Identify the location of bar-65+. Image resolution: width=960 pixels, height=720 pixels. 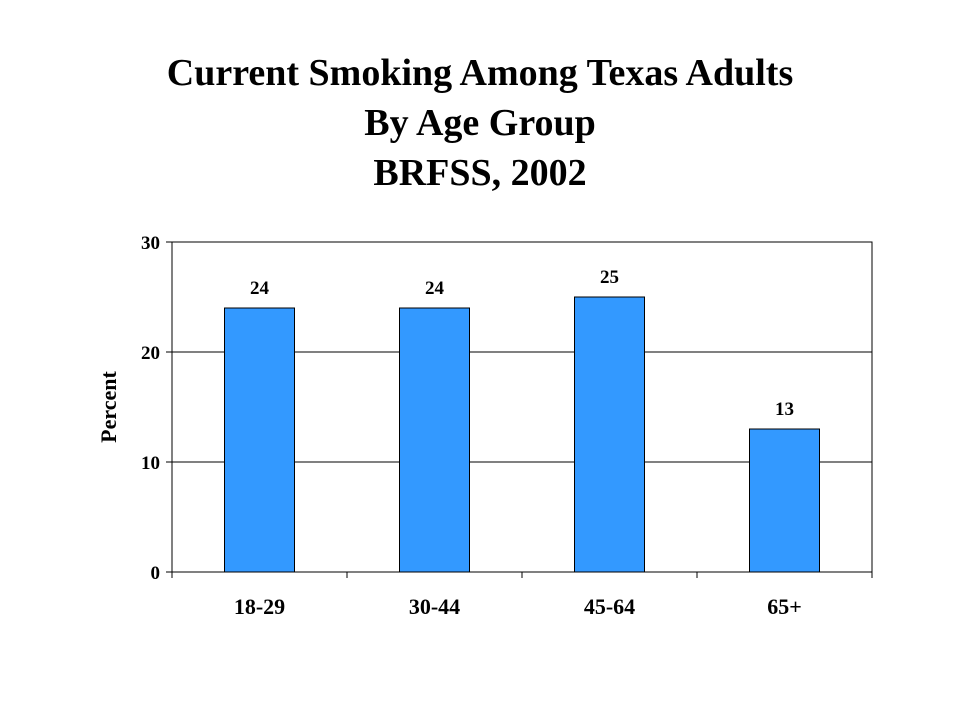
(784, 500).